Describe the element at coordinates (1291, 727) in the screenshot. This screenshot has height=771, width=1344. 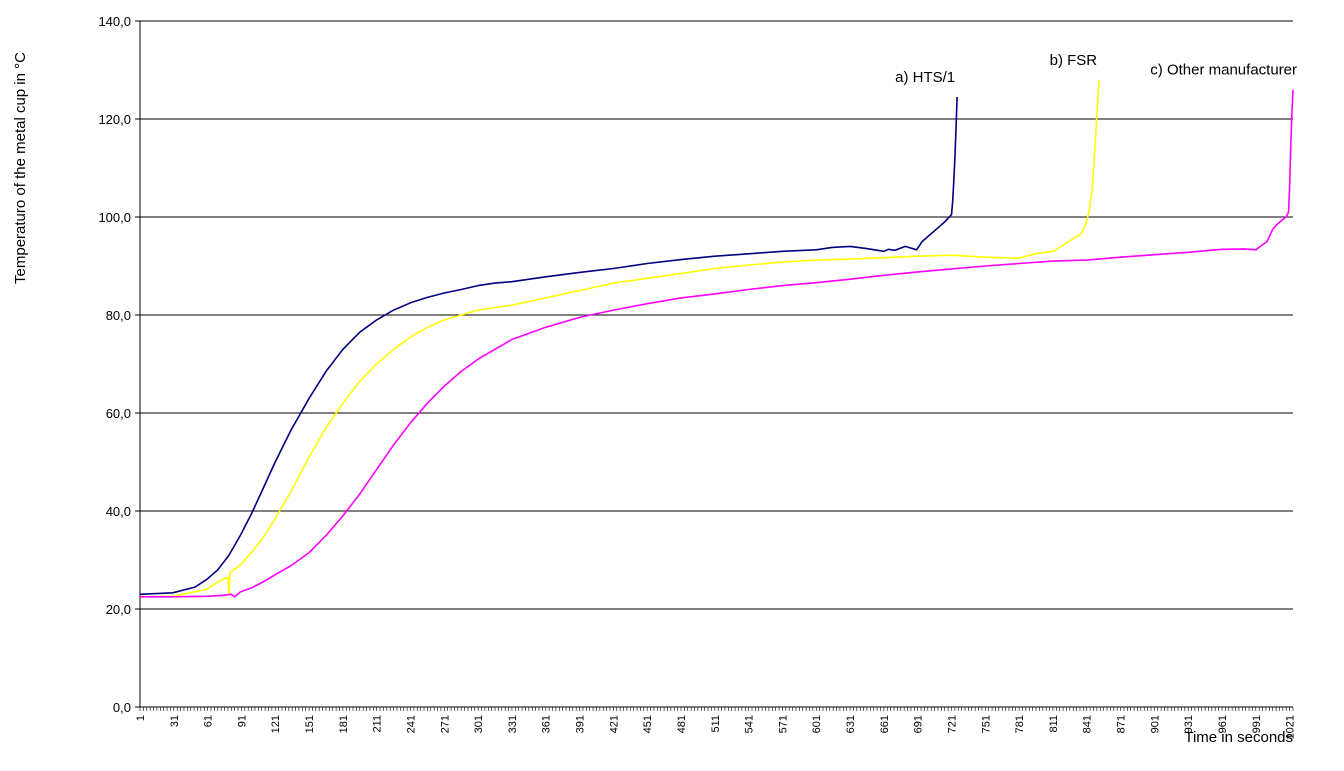
I see `x-tick-label: 1021` at that location.